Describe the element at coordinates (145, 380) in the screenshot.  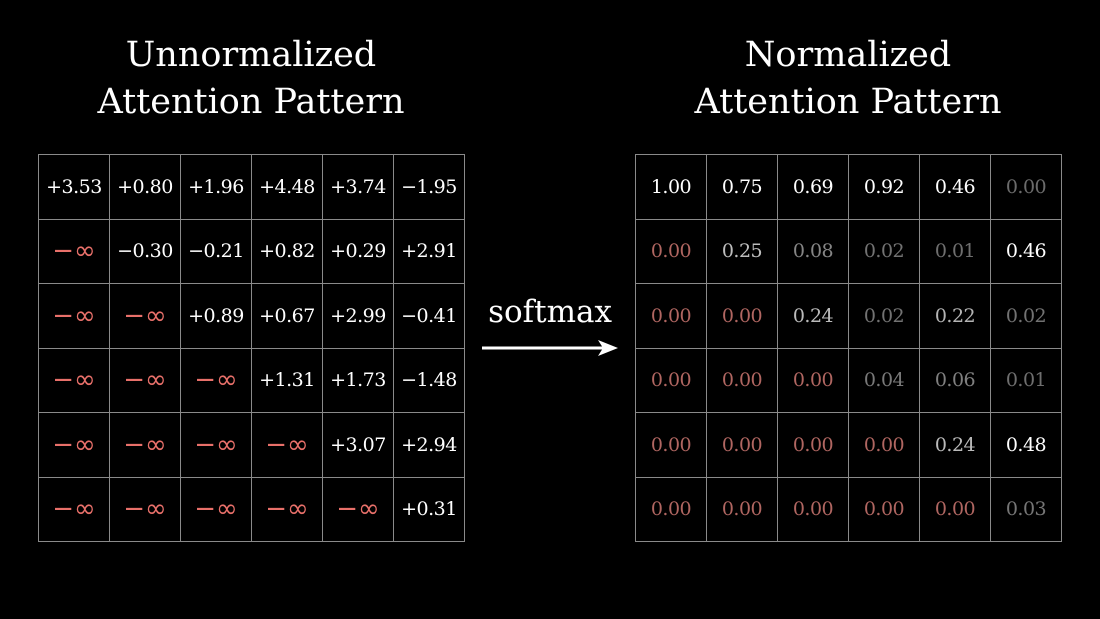
I see `unnormalized-cell-r3-c1: −∞` at that location.